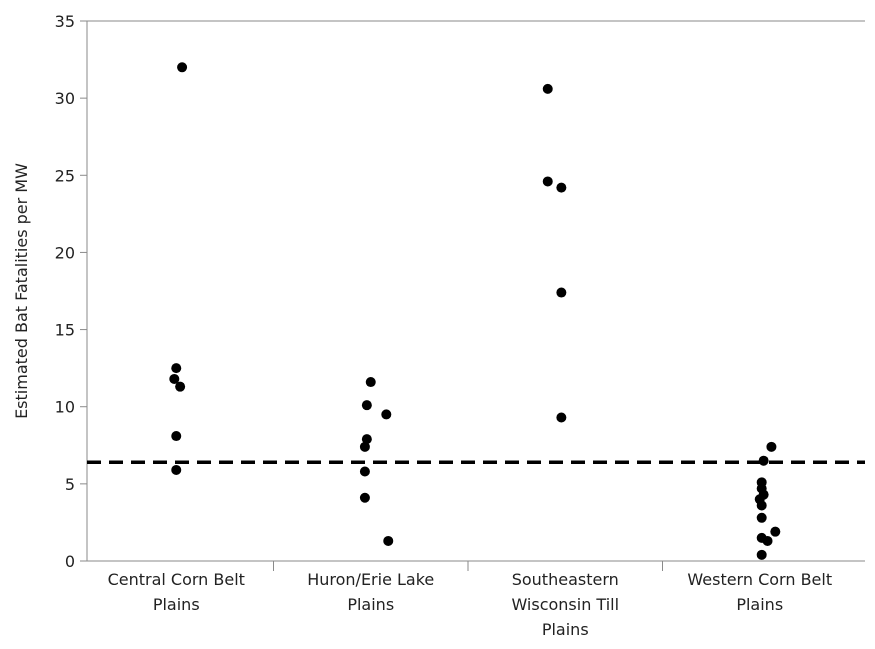  What do you see at coordinates (370, 592) in the screenshot?
I see `x-category-label: Huron/Erie Lake Plains` at bounding box center [370, 592].